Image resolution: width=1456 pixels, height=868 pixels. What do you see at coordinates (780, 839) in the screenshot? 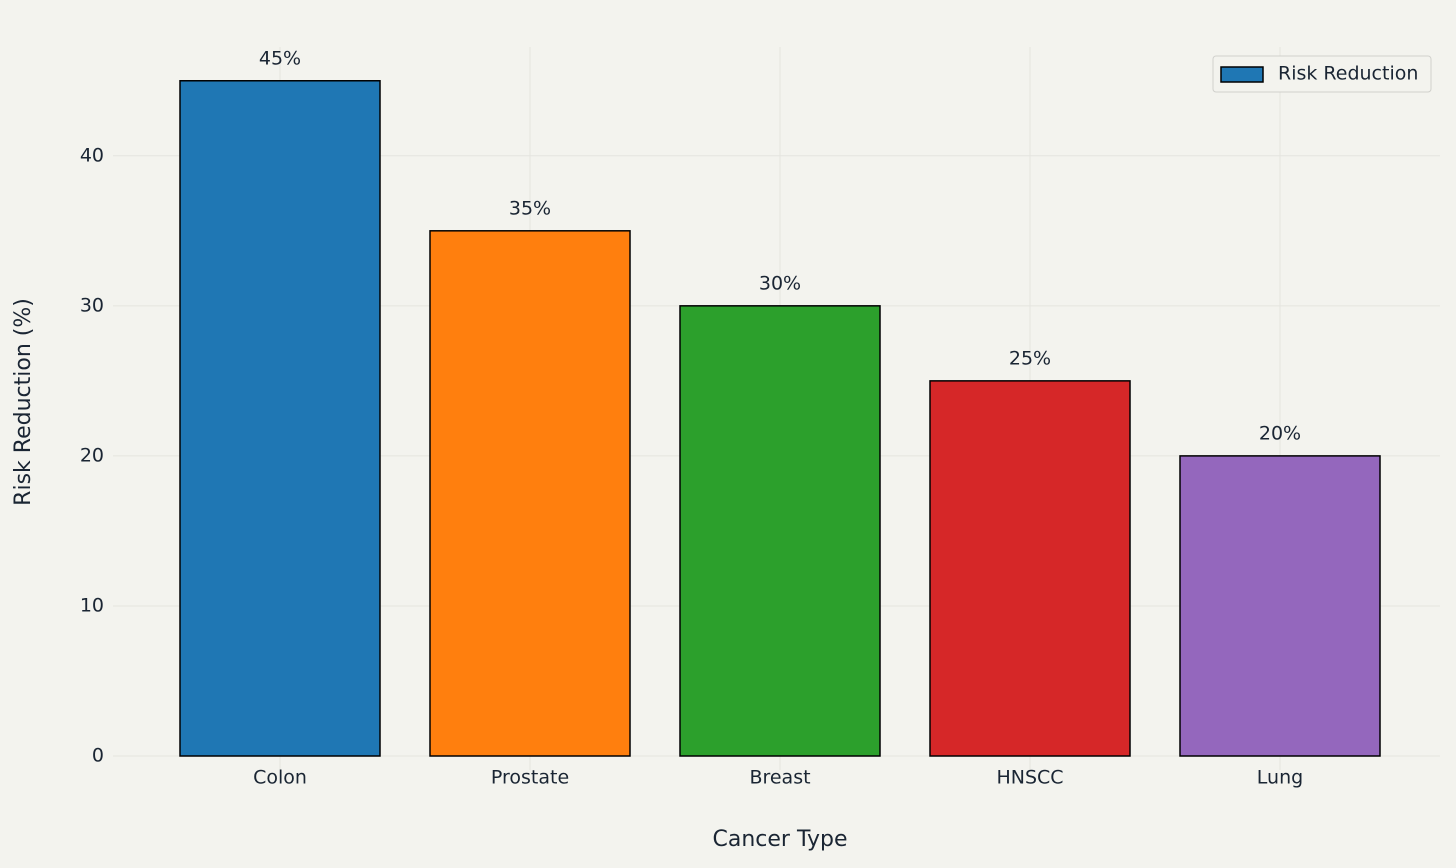
I see `x-axis-label: Cancer Type` at bounding box center [780, 839].